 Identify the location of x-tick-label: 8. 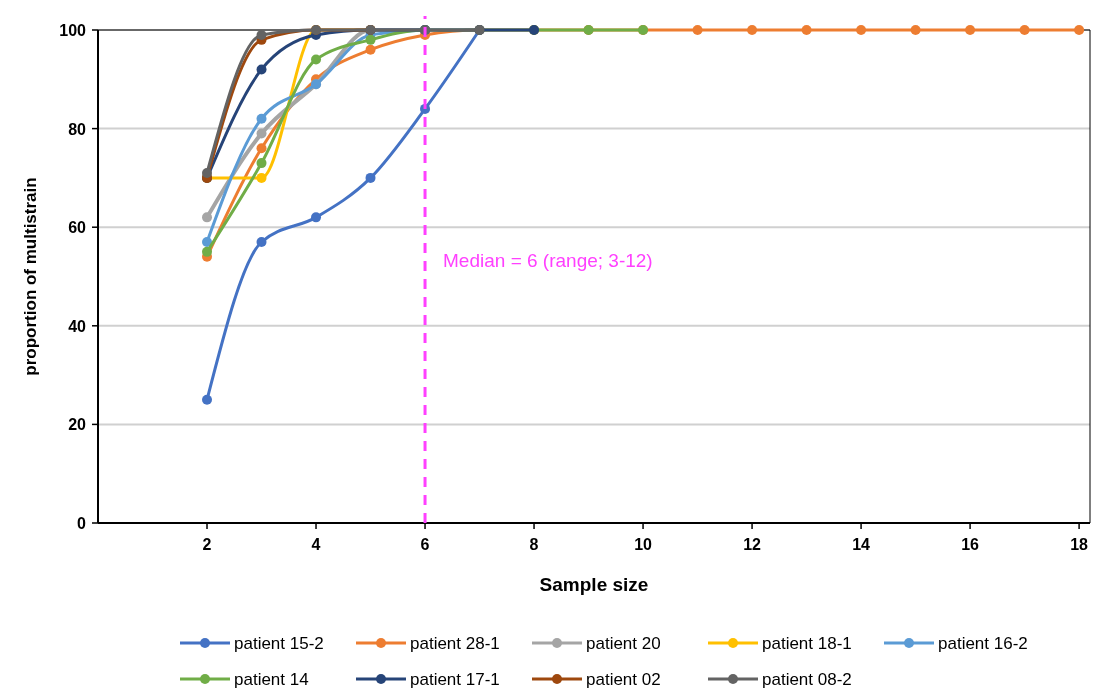
(534, 544).